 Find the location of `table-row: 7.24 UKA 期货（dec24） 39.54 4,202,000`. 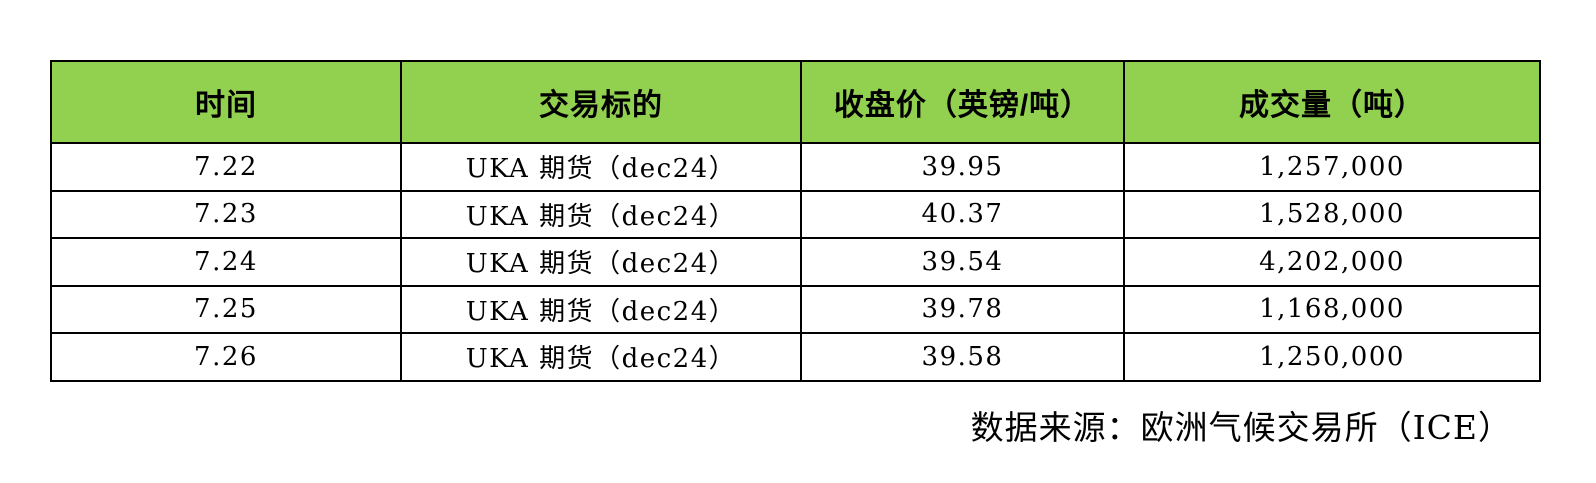

table-row: 7.24 UKA 期货（dec24） 39.54 4,202,000 is located at coordinates (795, 262).